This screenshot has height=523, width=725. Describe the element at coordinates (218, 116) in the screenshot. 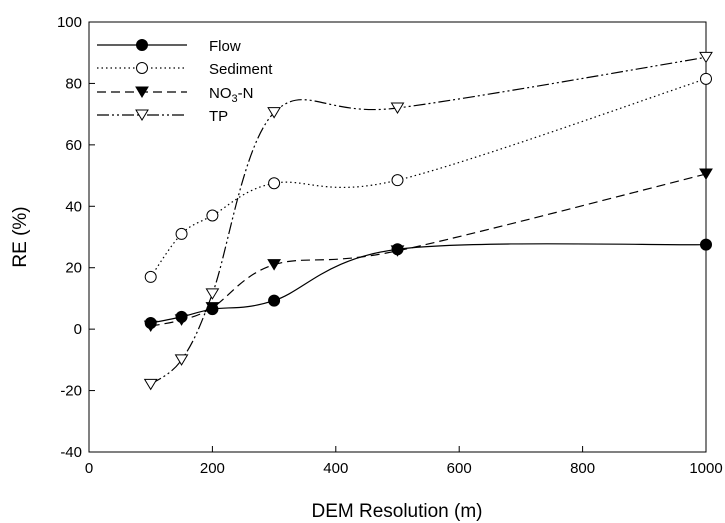

I see `legend-label-tp: TP` at that location.